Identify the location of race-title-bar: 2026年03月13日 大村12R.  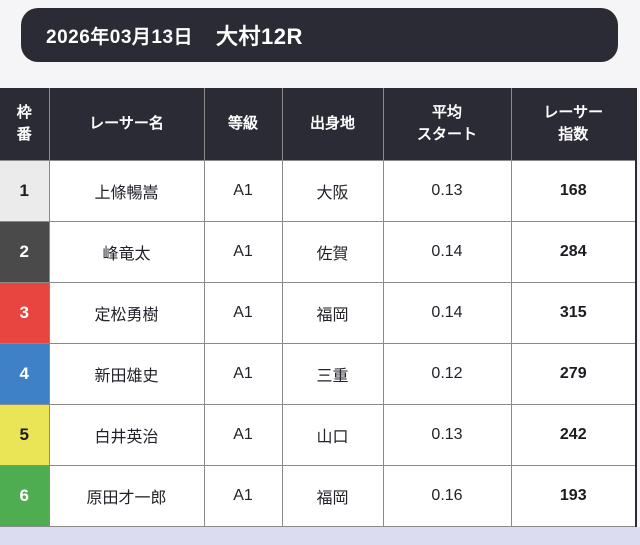
(319, 35).